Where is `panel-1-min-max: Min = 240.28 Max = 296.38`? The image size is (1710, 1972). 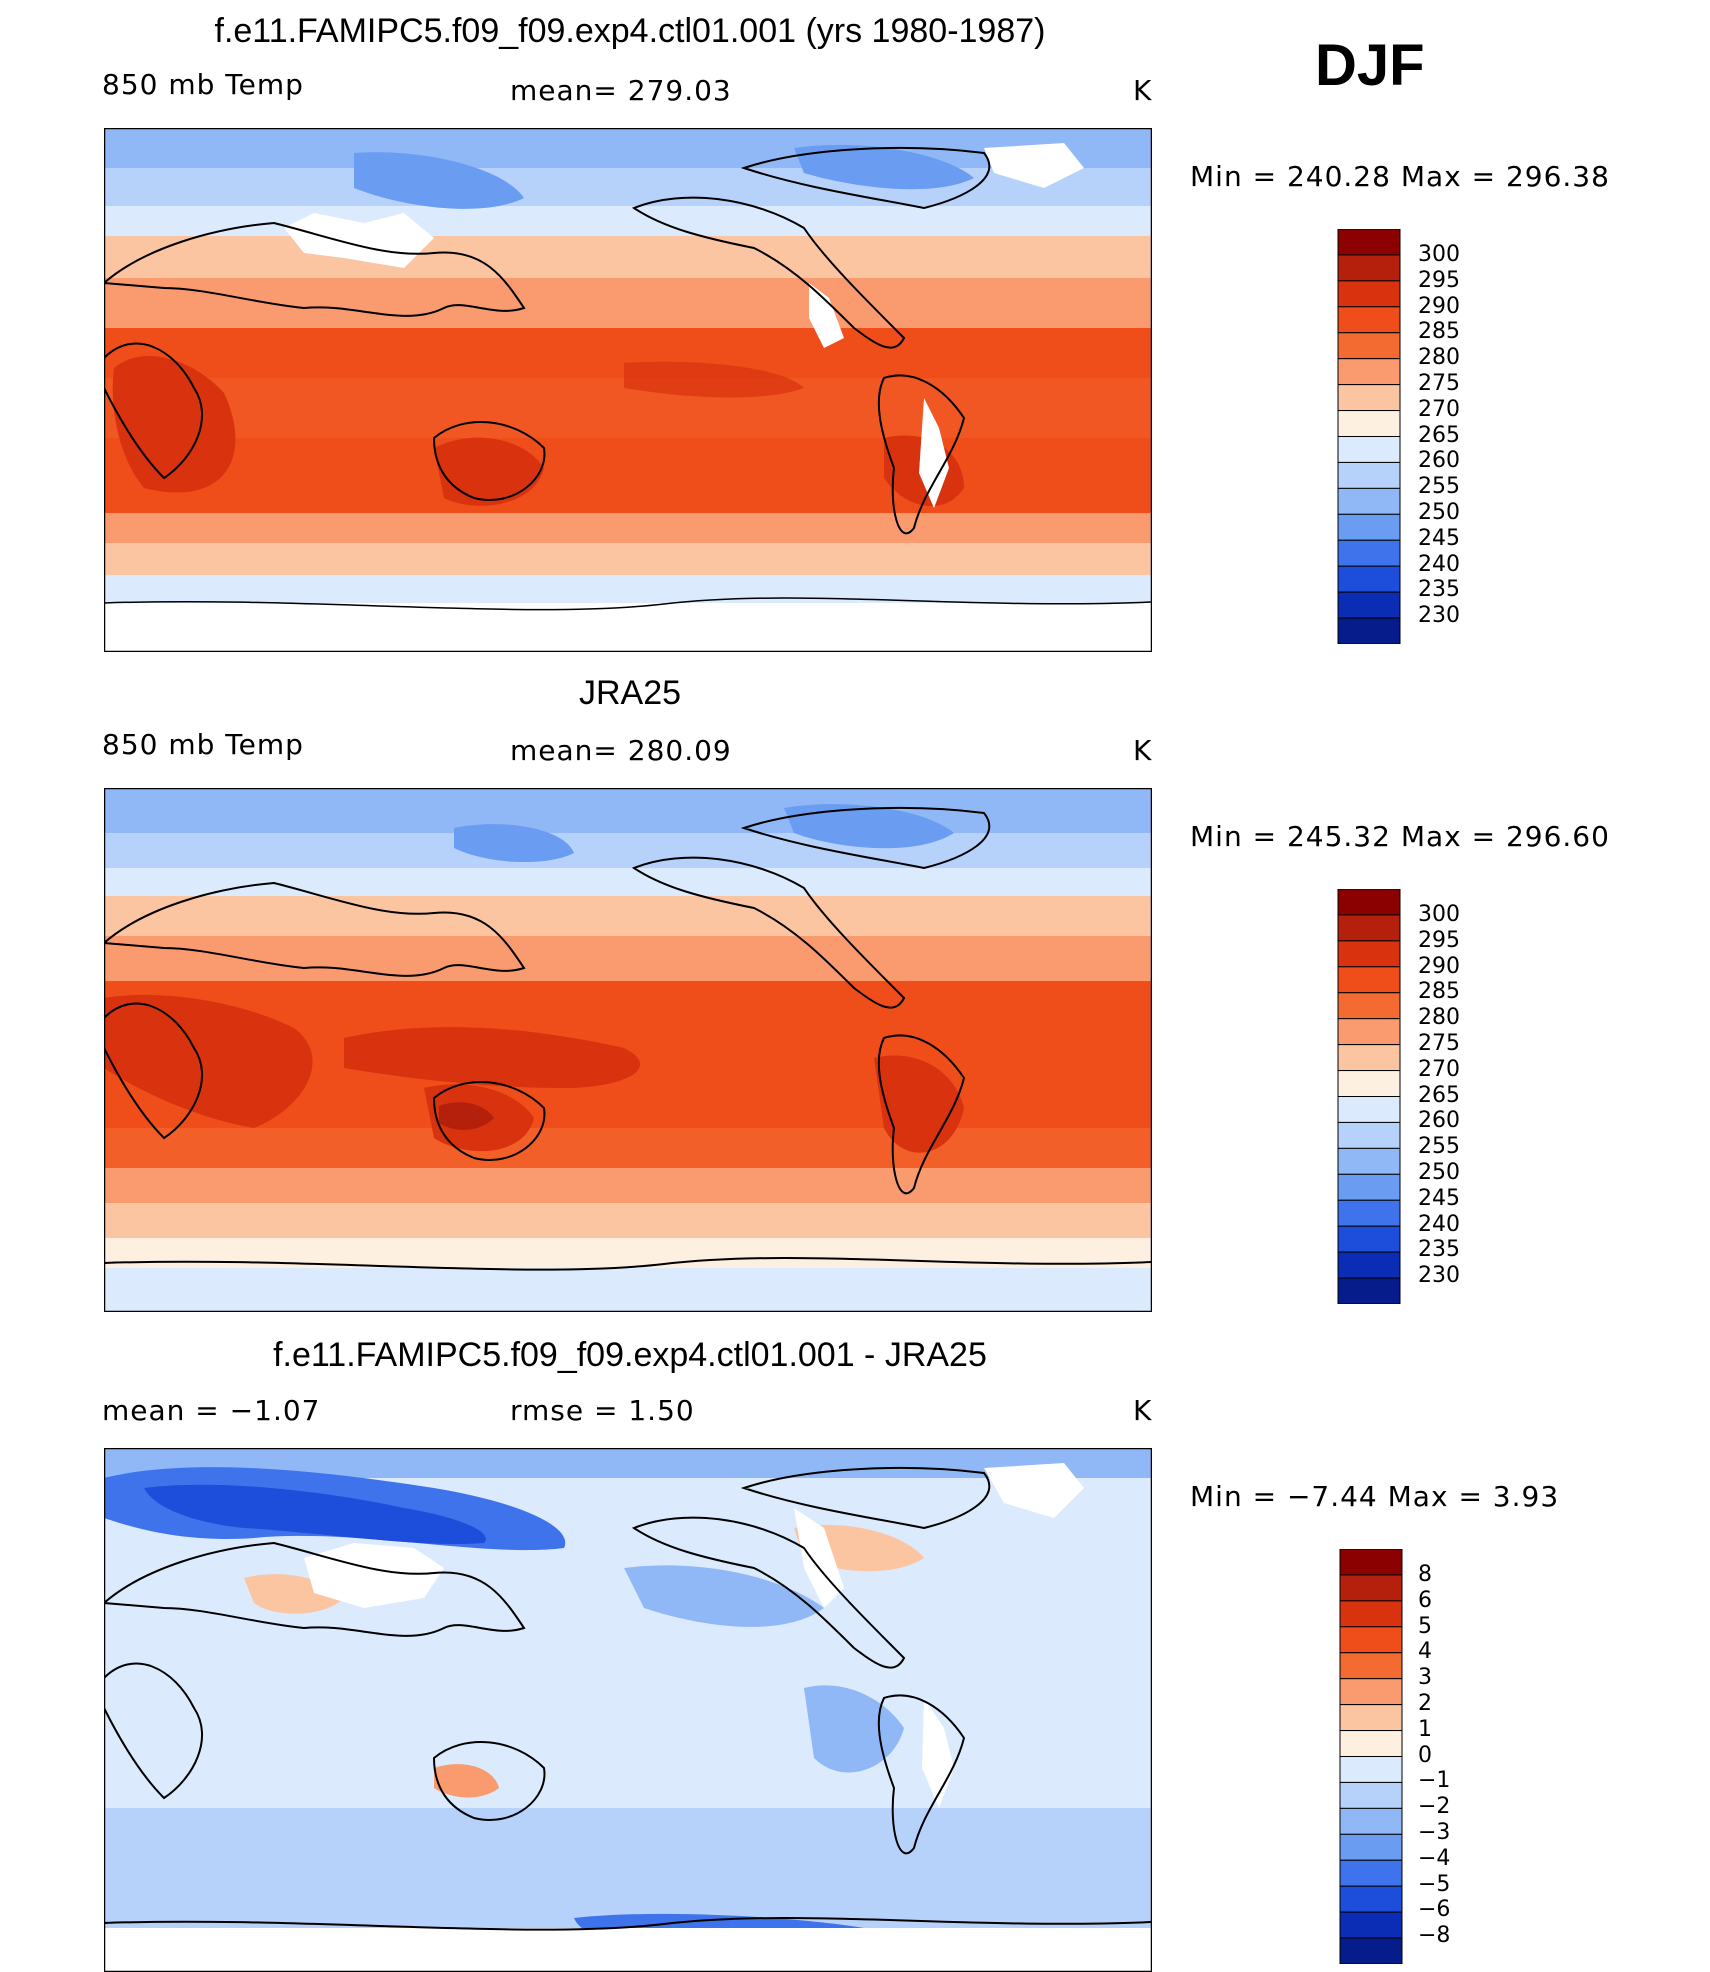
panel-1-min-max: Min = 240.28 Max = 296.38 is located at coordinates (1400, 176).